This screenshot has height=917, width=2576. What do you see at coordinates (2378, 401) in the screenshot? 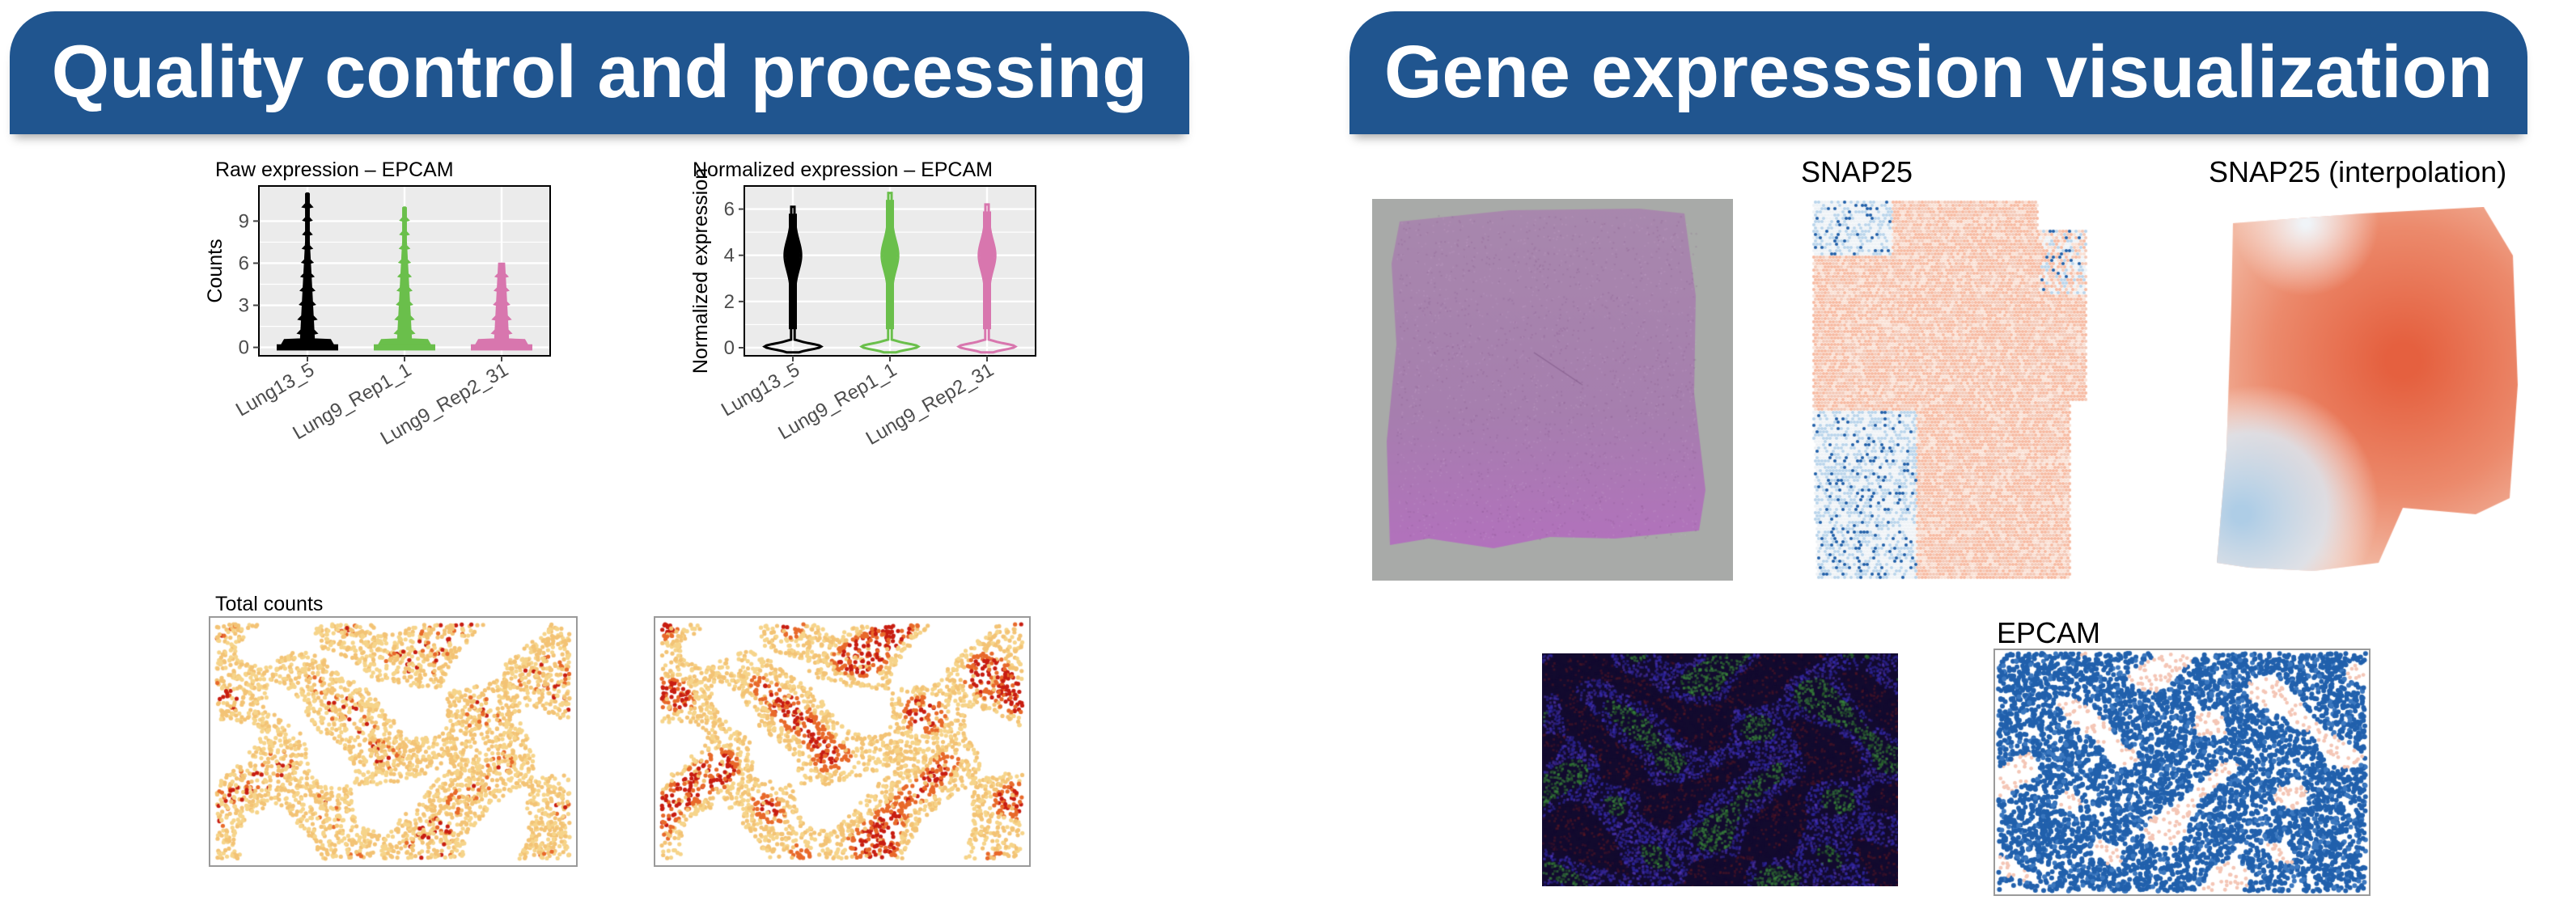
I see `snap25-interpolation-plot` at bounding box center [2378, 401].